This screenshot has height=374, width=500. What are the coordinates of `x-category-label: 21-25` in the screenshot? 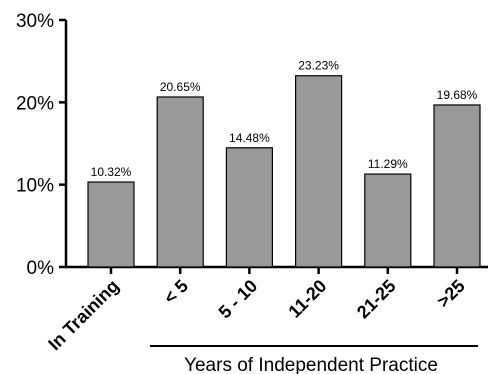 It's located at (376, 299).